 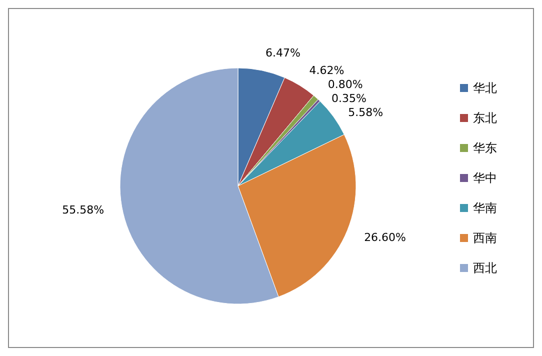 What do you see at coordinates (485, 208) in the screenshot?
I see `legend-label: 华南` at bounding box center [485, 208].